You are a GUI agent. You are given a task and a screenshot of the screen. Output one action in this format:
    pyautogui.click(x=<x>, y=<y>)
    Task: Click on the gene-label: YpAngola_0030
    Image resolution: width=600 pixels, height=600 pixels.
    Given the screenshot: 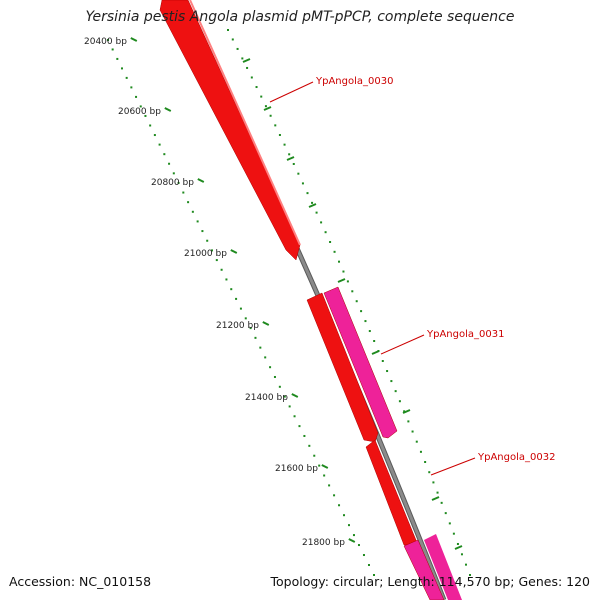 What is the action you would take?
    pyautogui.click(x=354, y=81)
    